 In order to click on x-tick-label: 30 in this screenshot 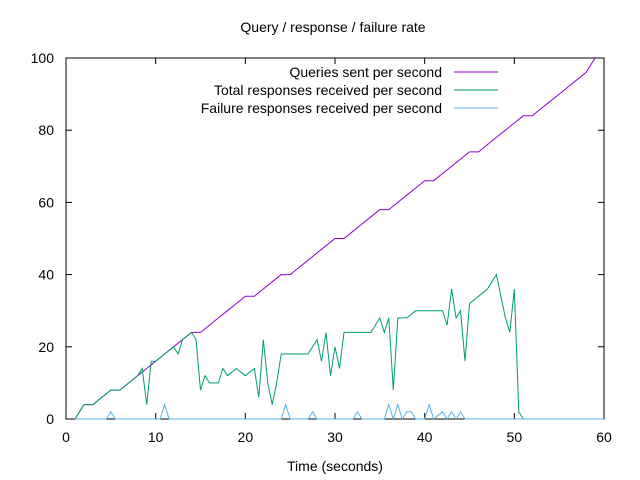, I will do `click(335, 437)`.